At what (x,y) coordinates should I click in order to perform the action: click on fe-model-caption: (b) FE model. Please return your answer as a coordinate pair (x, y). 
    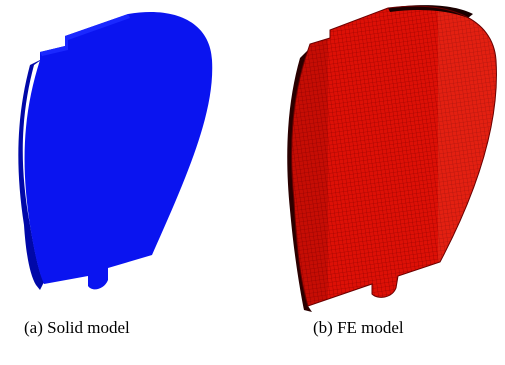
    Looking at the image, I should click on (358, 327).